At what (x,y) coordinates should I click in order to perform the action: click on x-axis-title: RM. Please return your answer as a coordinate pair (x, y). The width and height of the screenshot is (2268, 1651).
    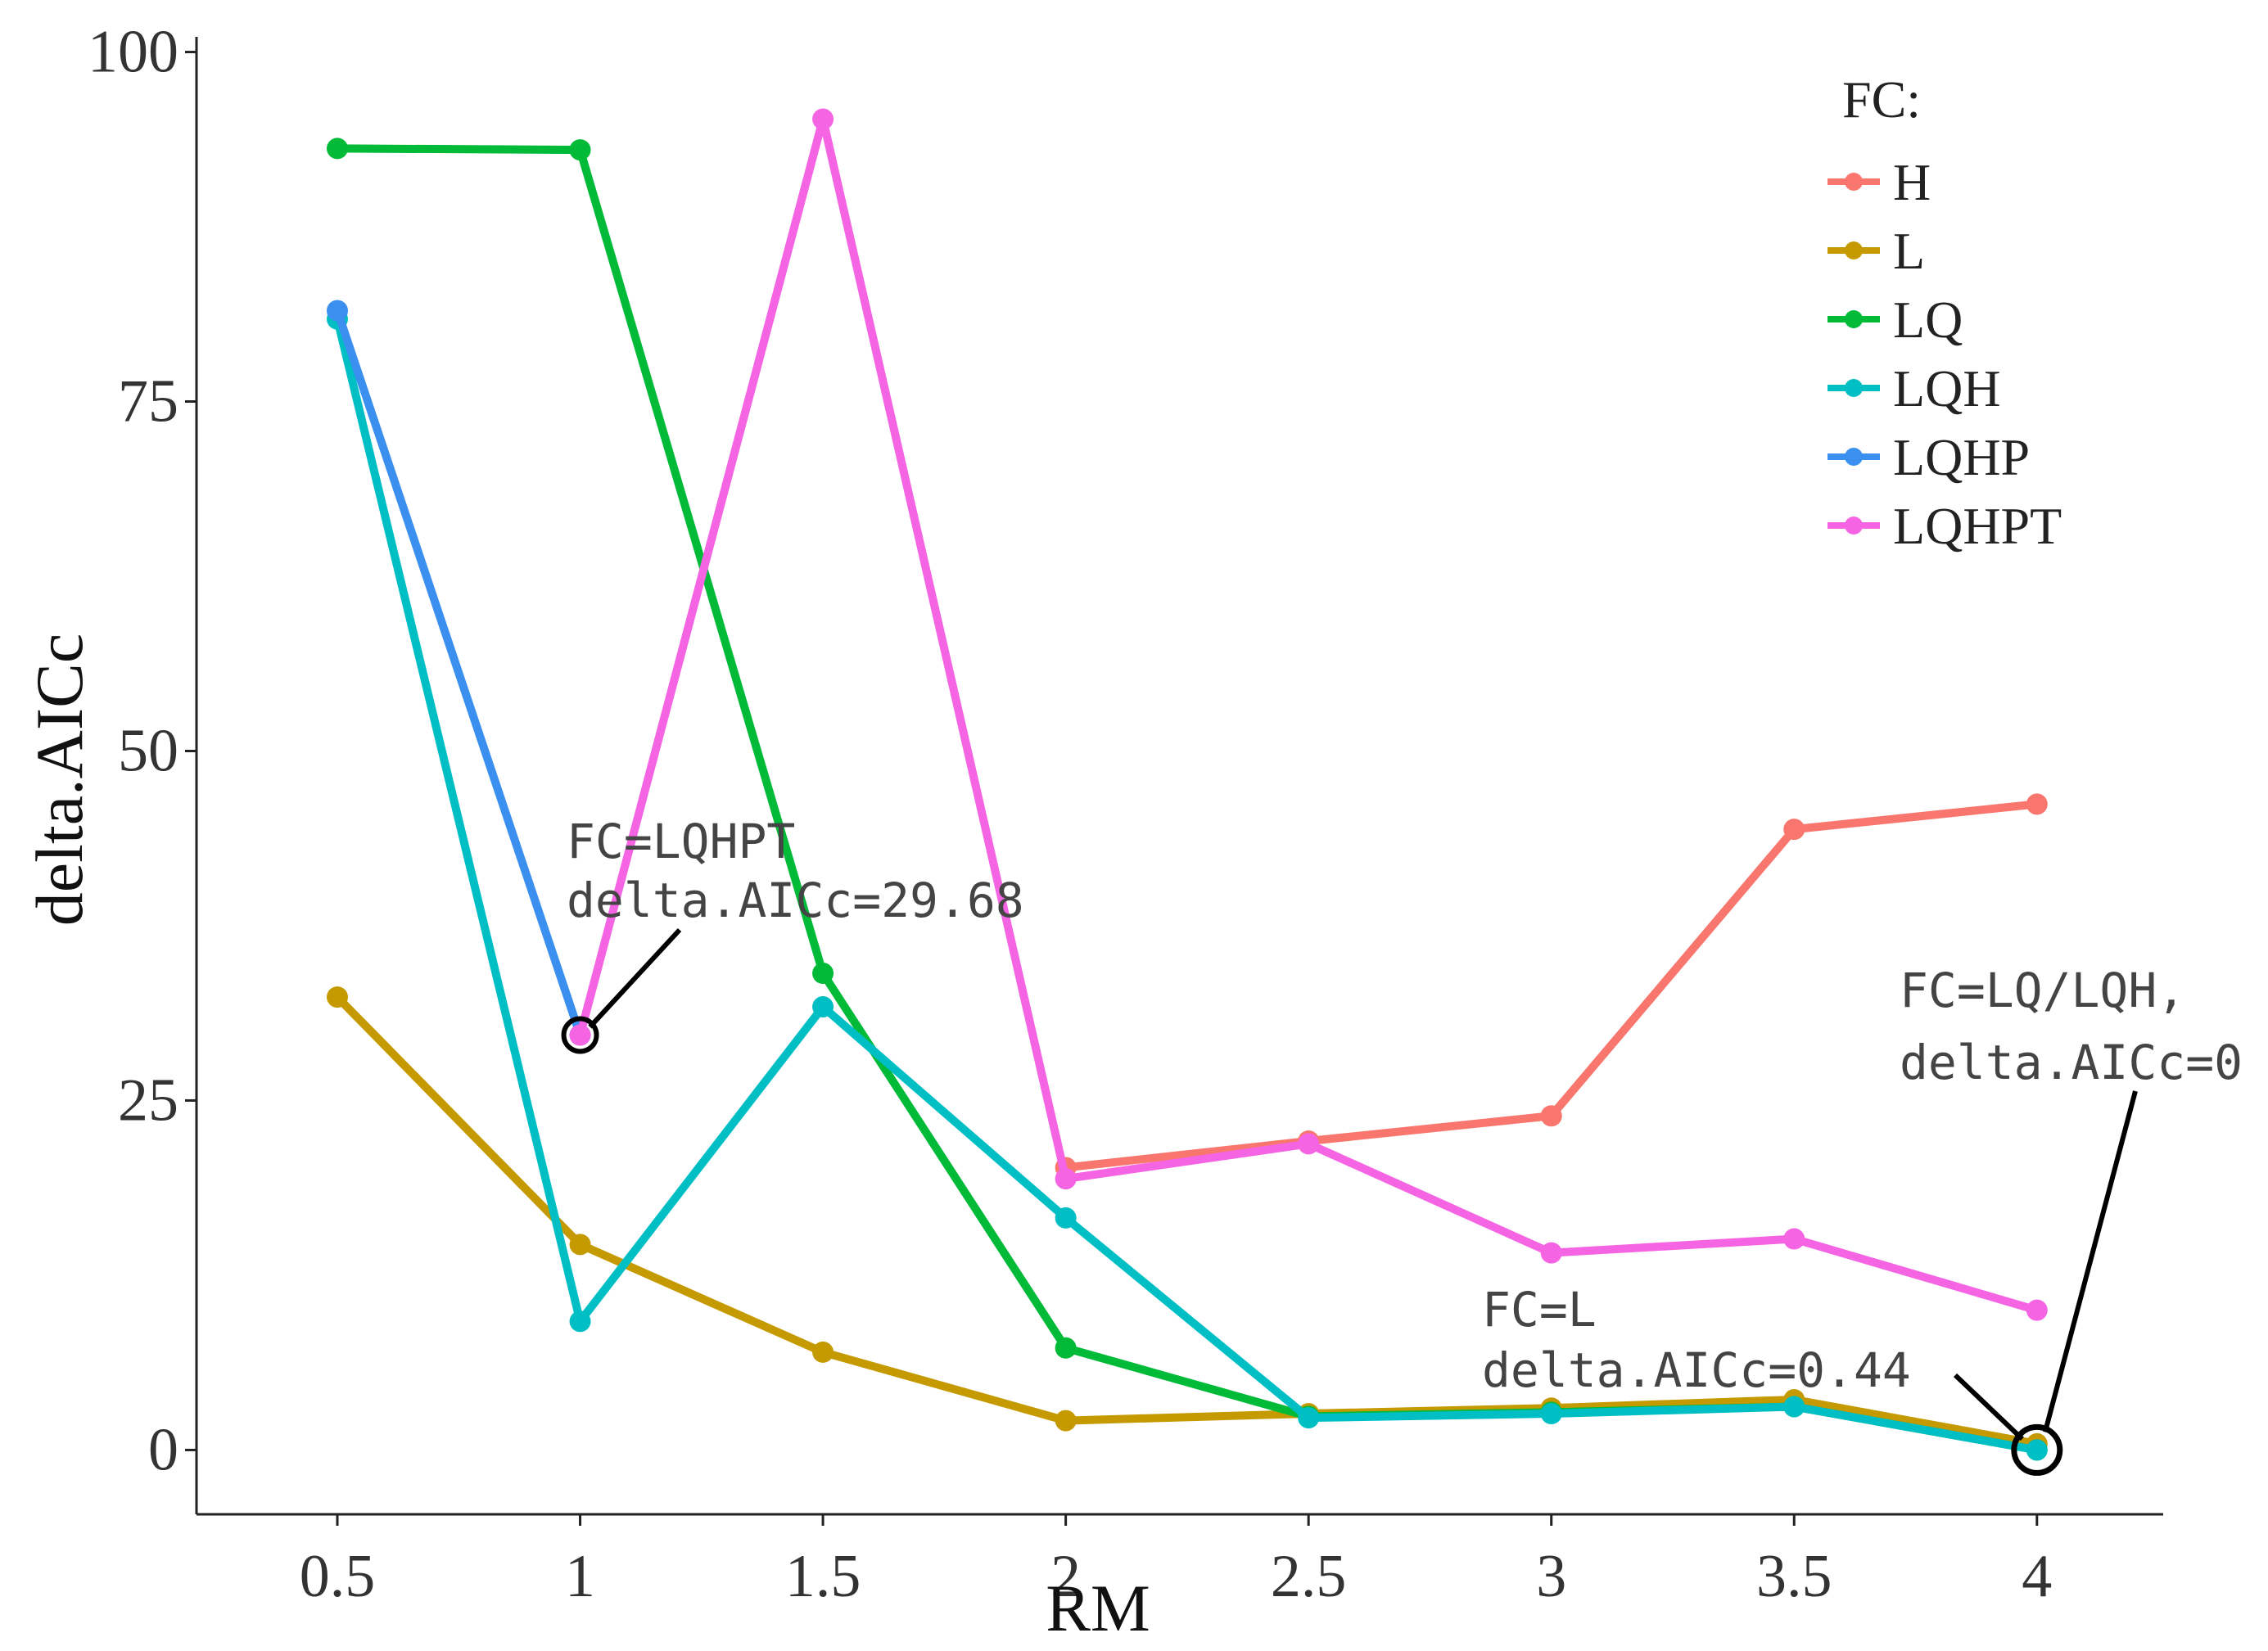
    Looking at the image, I should click on (1098, 1608).